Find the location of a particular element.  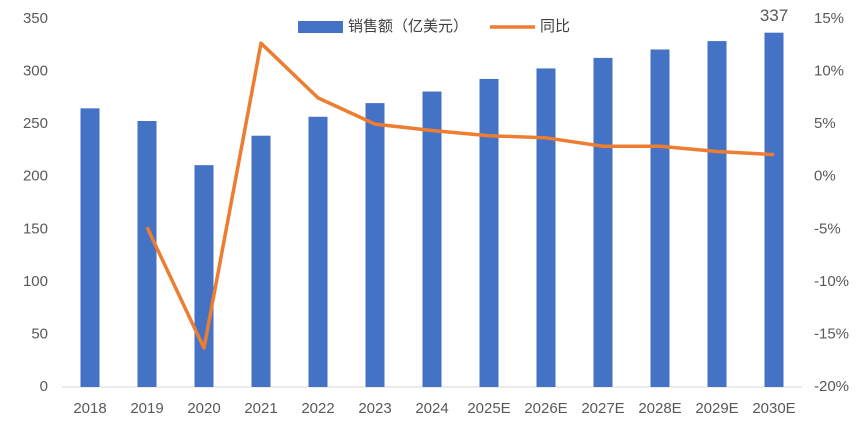

y2-tick-label: 0% is located at coordinates (825, 176).